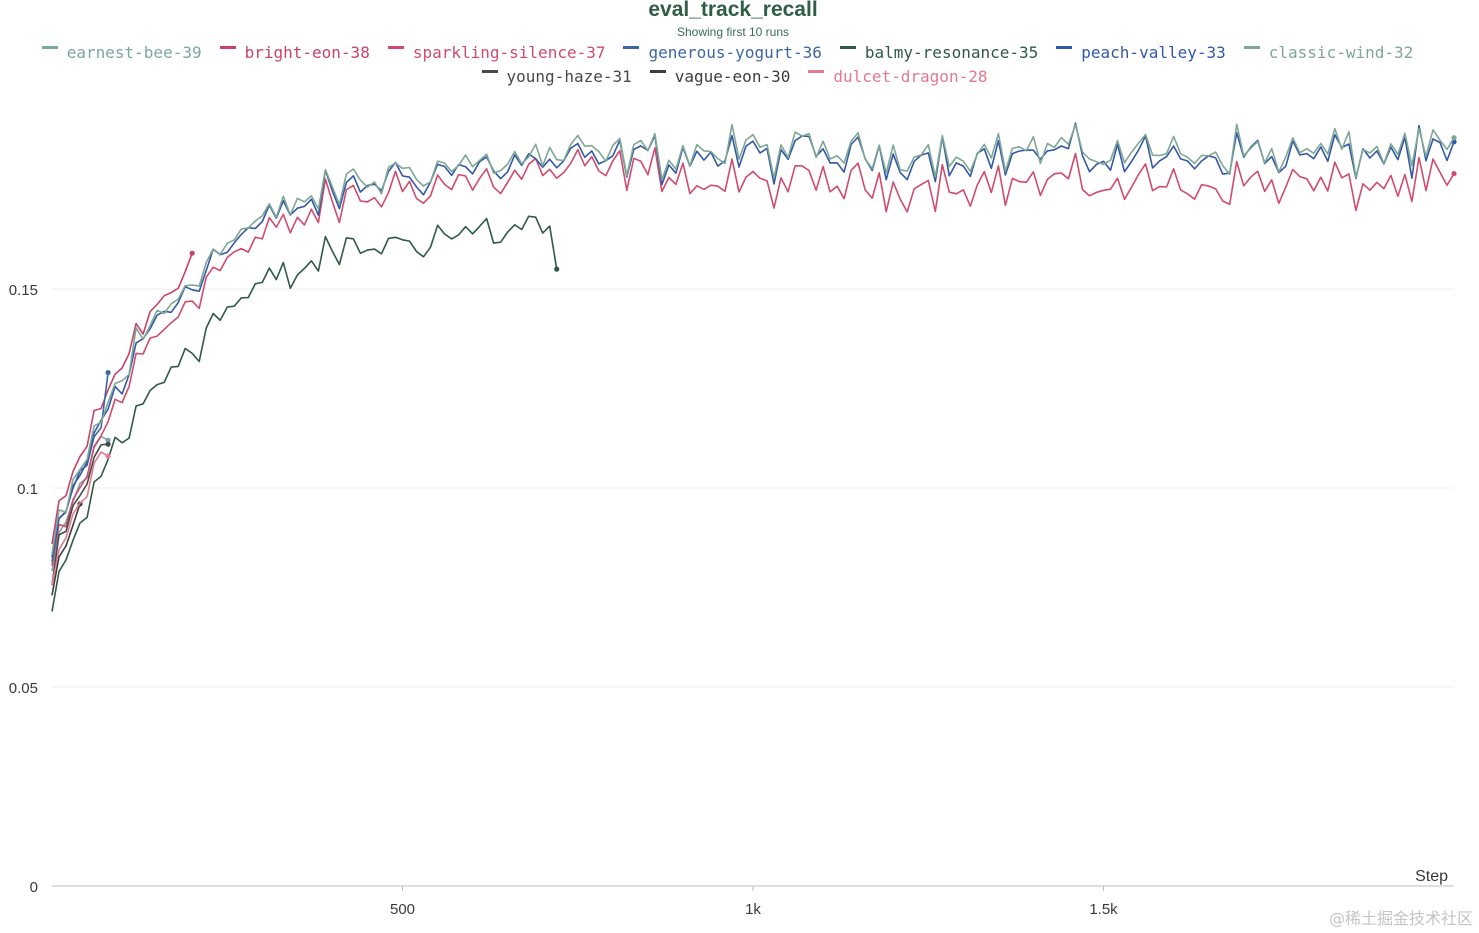 The image size is (1479, 933). What do you see at coordinates (1431, 876) in the screenshot?
I see `x-axis-label: Step` at bounding box center [1431, 876].